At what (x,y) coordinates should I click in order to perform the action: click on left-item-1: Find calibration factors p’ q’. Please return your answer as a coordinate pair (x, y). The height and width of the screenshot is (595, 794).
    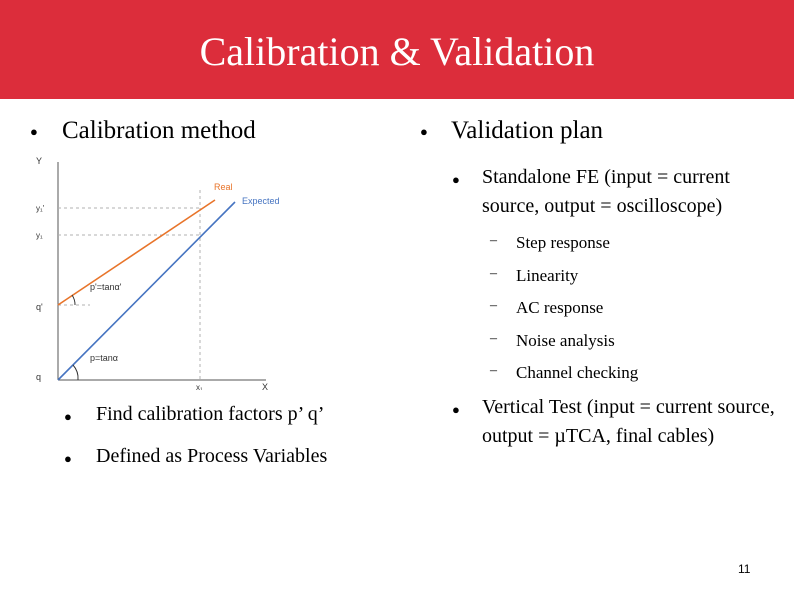
    Looking at the image, I should click on (210, 414).